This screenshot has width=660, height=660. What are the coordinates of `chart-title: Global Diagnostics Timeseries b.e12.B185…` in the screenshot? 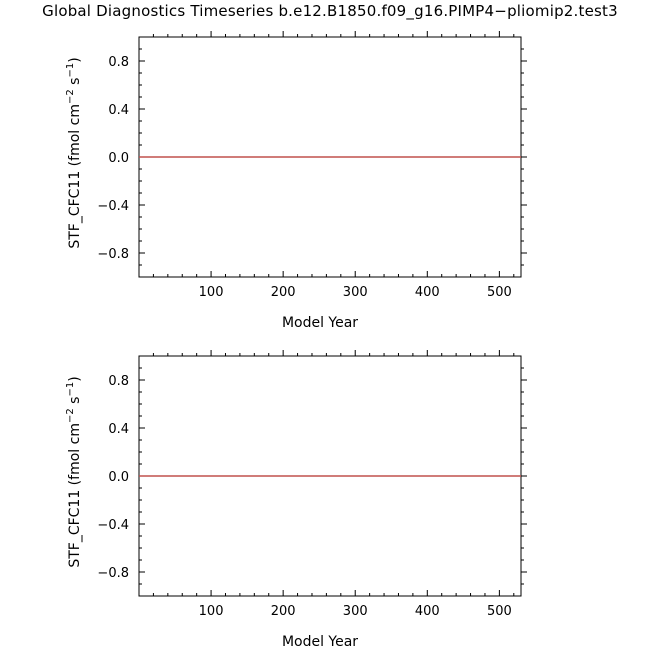 It's located at (330, 11).